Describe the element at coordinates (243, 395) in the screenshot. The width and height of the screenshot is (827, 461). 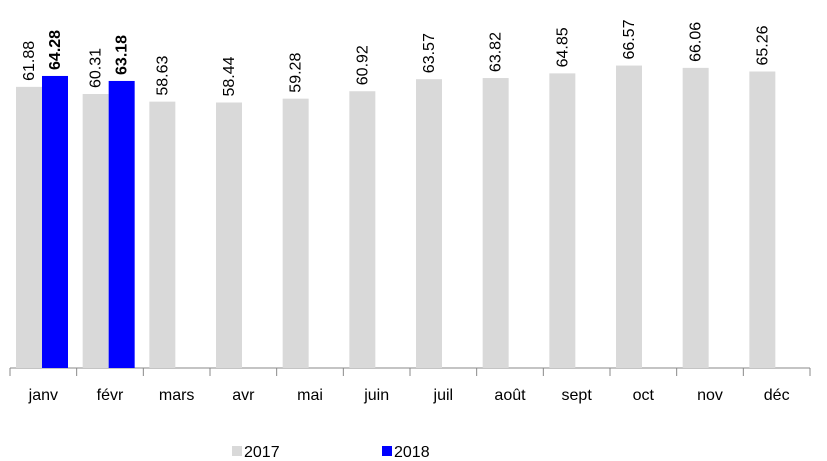
I see `x-tick-label: avr` at that location.